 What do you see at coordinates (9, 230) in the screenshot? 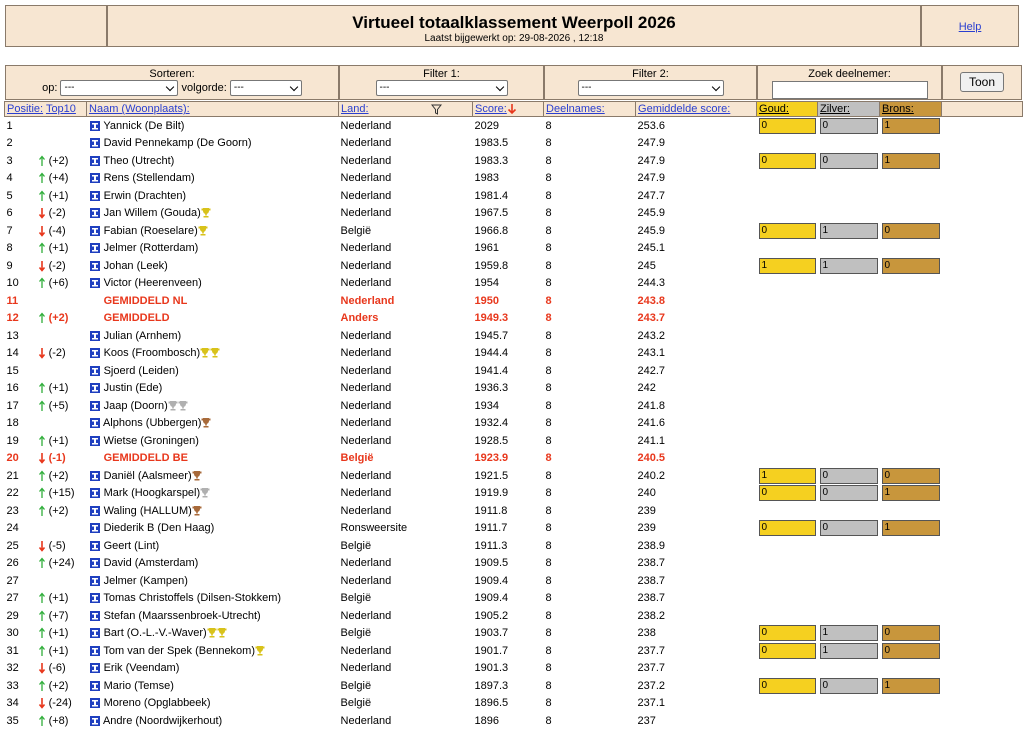
I see `position: 7` at bounding box center [9, 230].